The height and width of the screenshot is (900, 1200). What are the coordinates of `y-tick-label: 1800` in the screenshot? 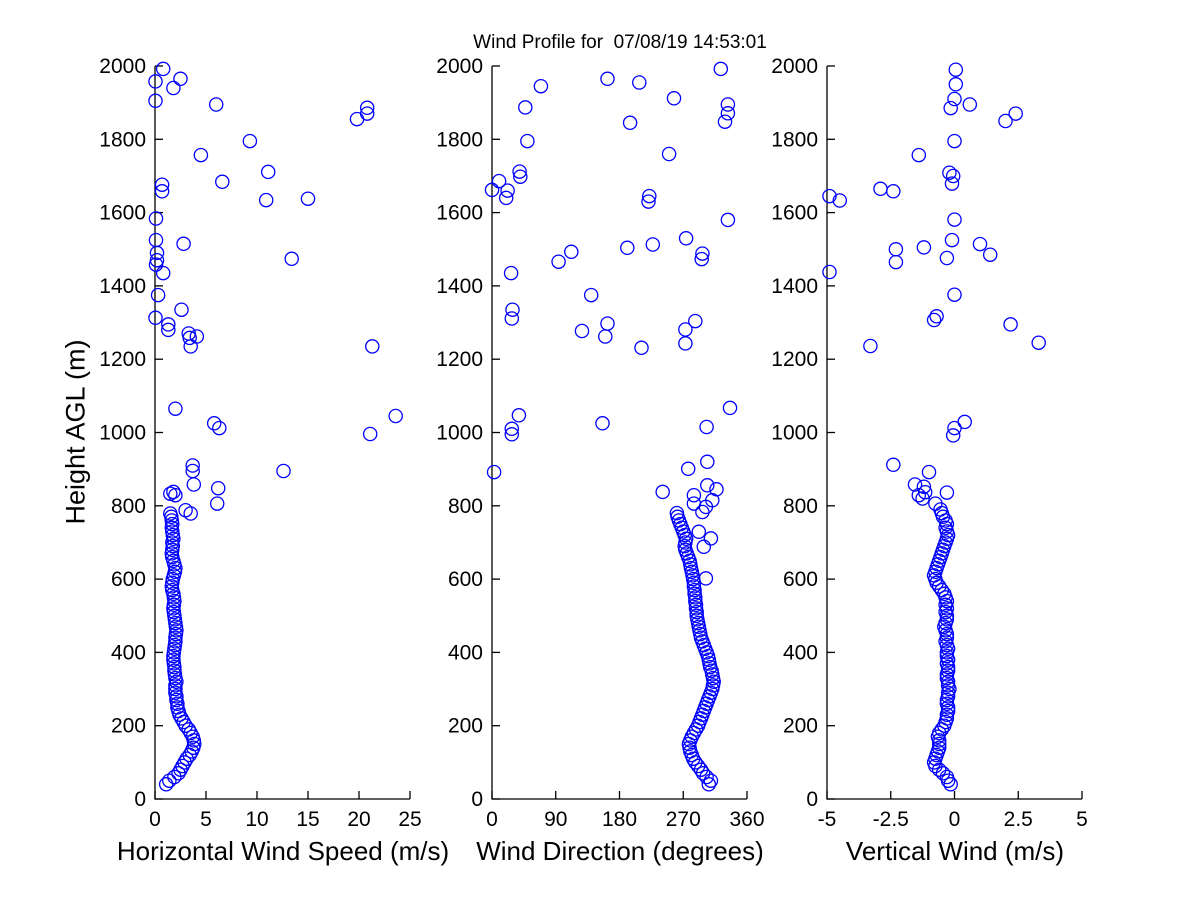 It's located at (459, 139).